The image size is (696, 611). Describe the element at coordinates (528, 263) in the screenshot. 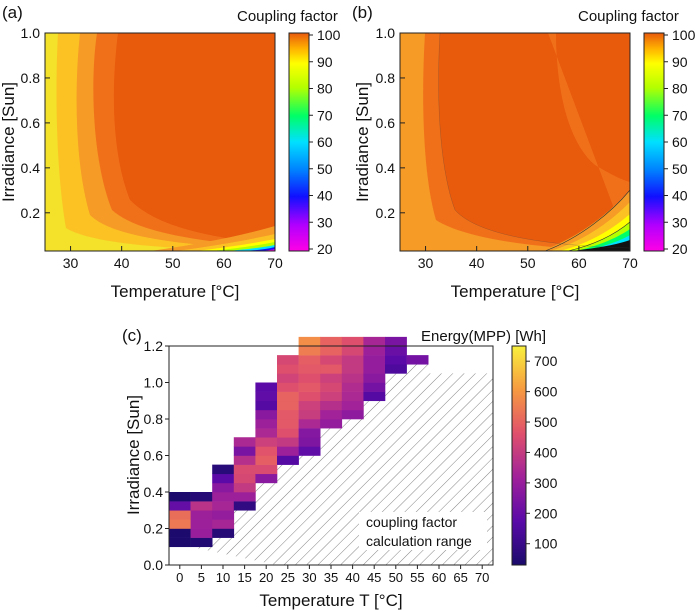

I see `x-tick-label: 50` at that location.